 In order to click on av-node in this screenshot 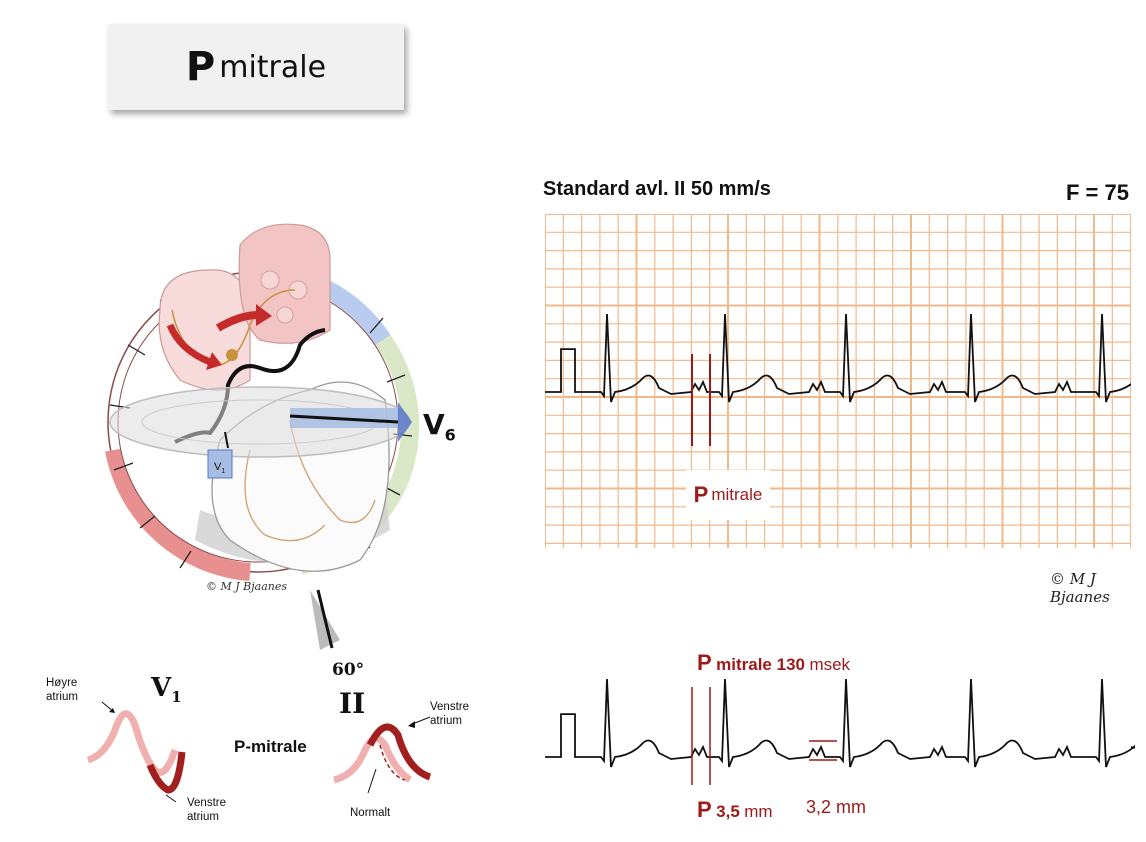, I will do `click(232, 355)`.